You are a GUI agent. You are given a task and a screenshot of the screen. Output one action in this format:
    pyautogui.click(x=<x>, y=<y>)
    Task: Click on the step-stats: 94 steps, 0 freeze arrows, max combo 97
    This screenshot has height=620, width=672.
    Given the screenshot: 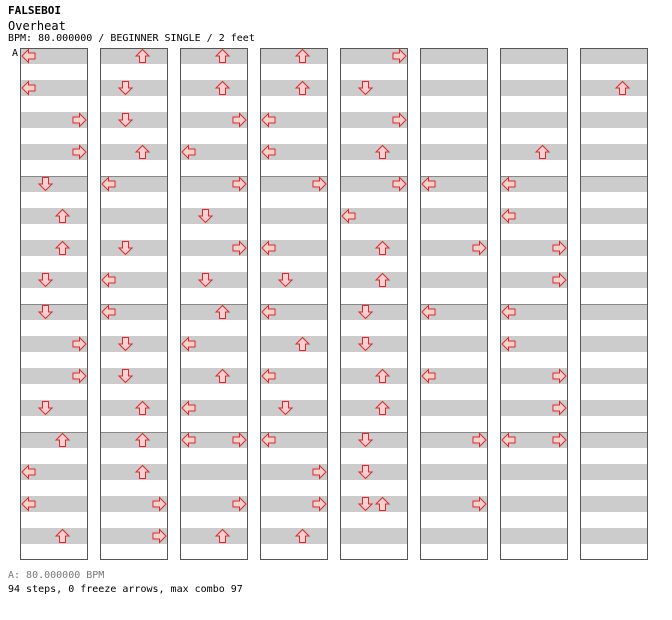 What is the action you would take?
    pyautogui.click(x=125, y=589)
    